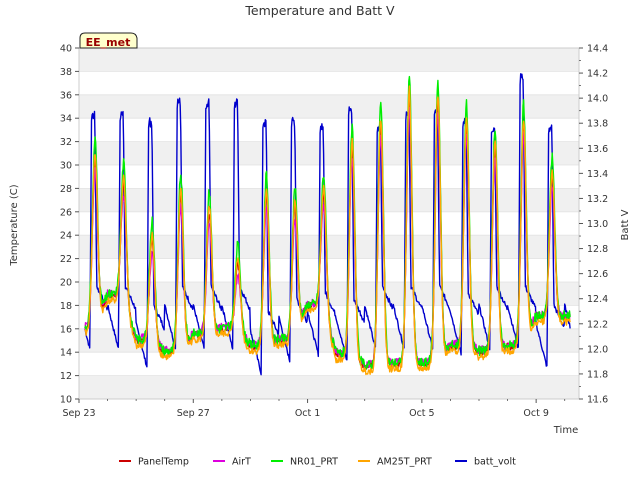  Describe the element at coordinates (163, 462) in the screenshot. I see `legend-label: PanelTemp` at that location.